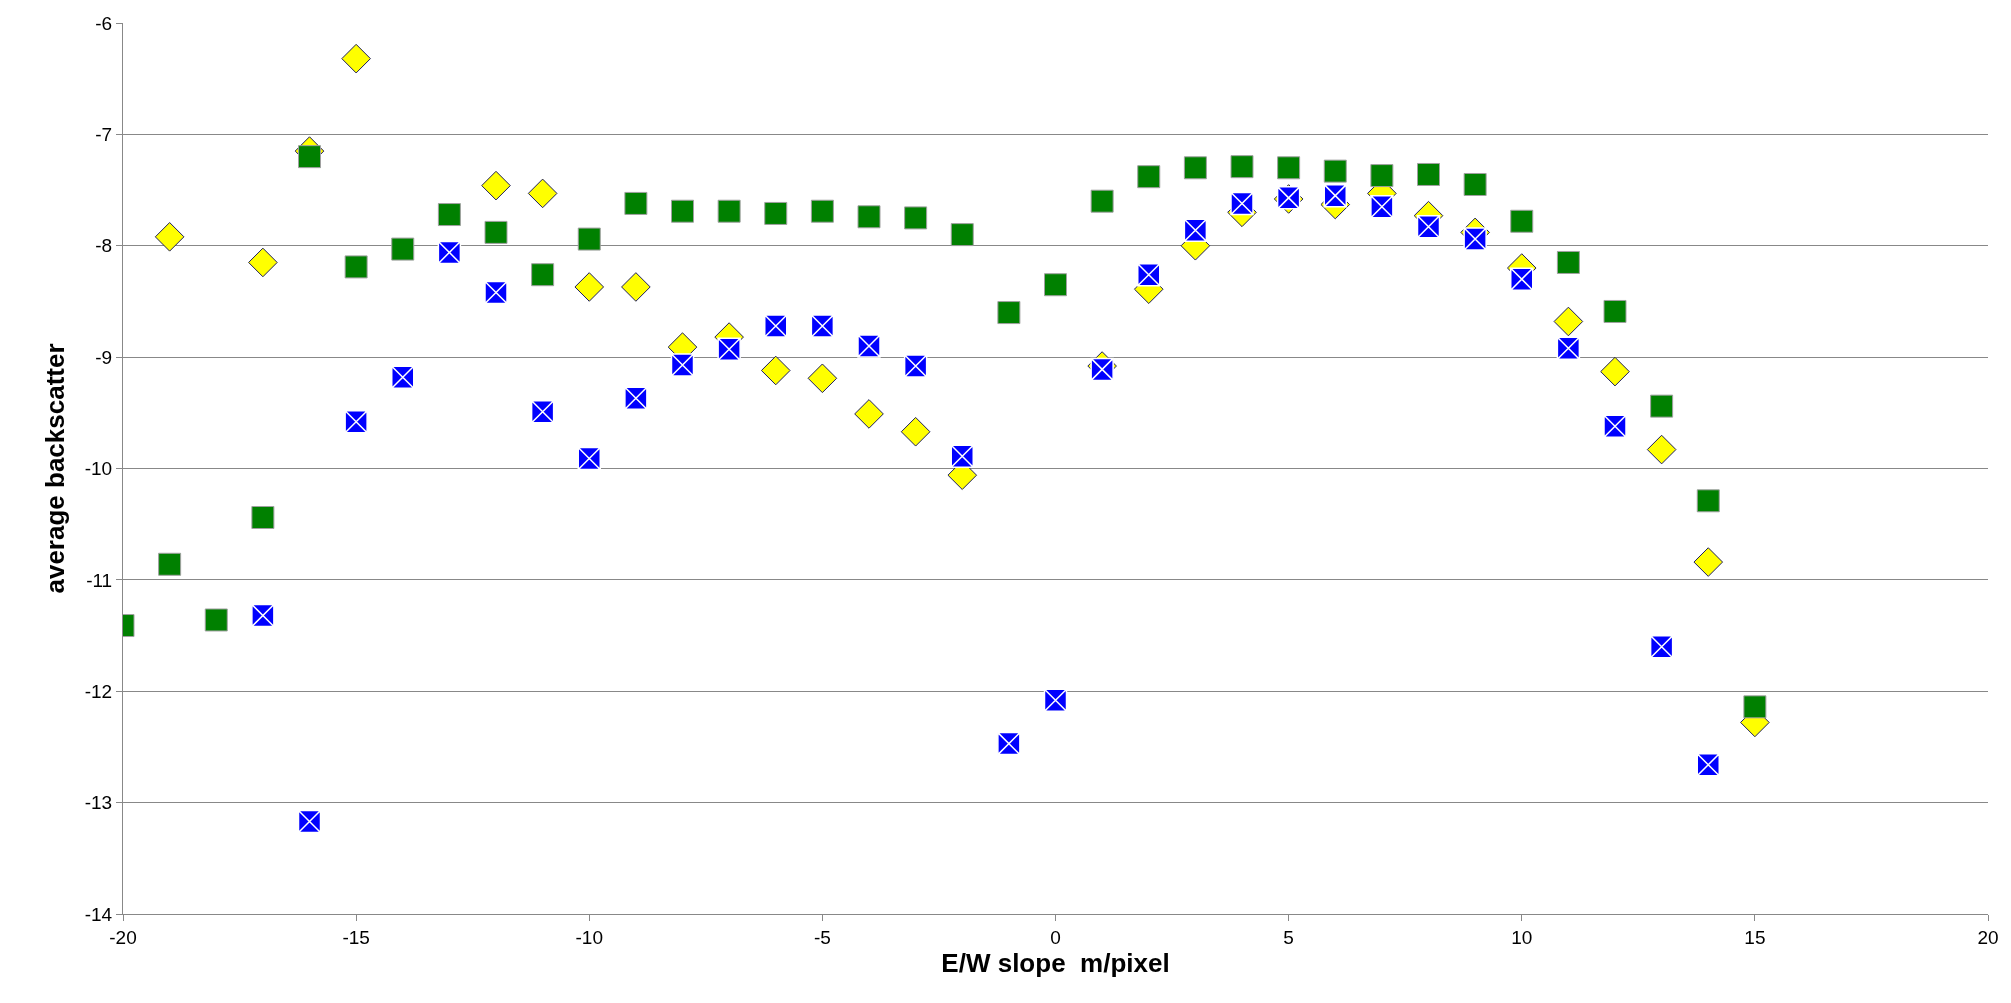 Image resolution: width=2011 pixels, height=1003 pixels. Describe the element at coordinates (822, 937) in the screenshot. I see `x-tick-label: -5` at that location.